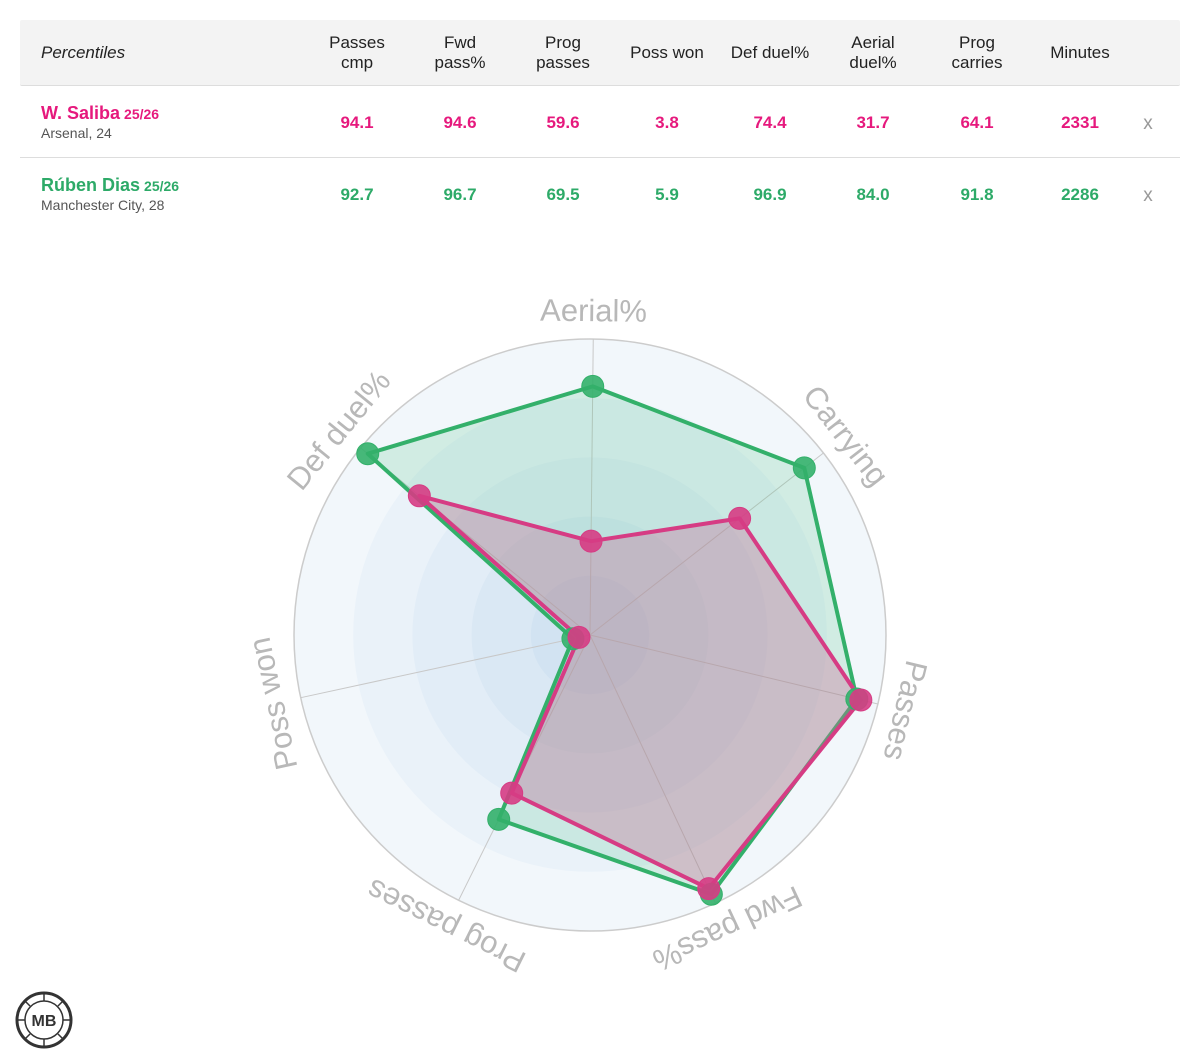  Describe the element at coordinates (357, 62) in the screenshot. I see `column-header-line: cmp` at that location.